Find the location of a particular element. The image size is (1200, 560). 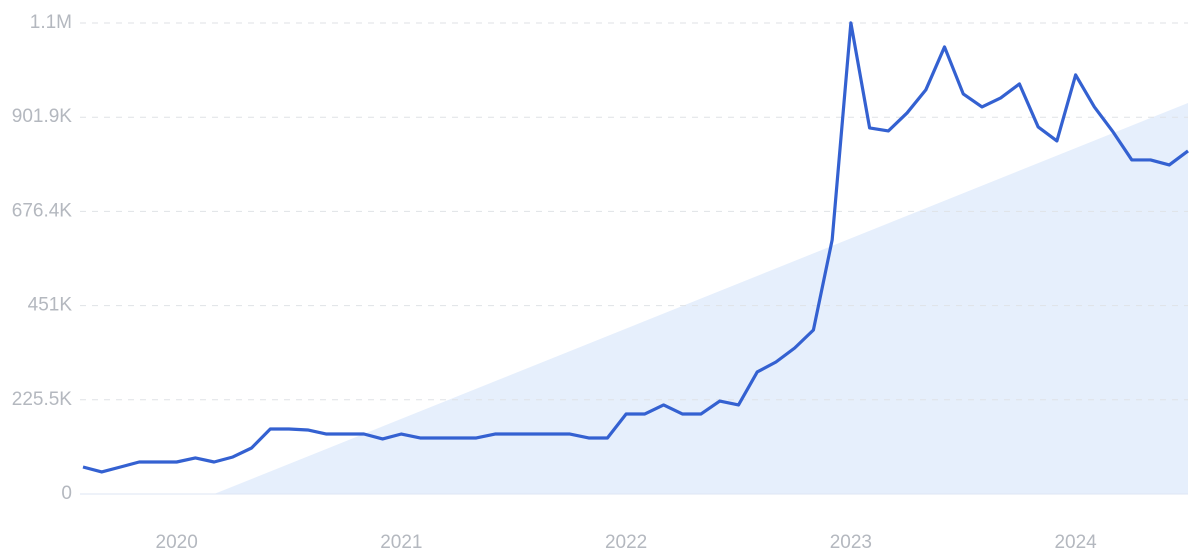

x-tick-label: 2024 is located at coordinates (1075, 542).